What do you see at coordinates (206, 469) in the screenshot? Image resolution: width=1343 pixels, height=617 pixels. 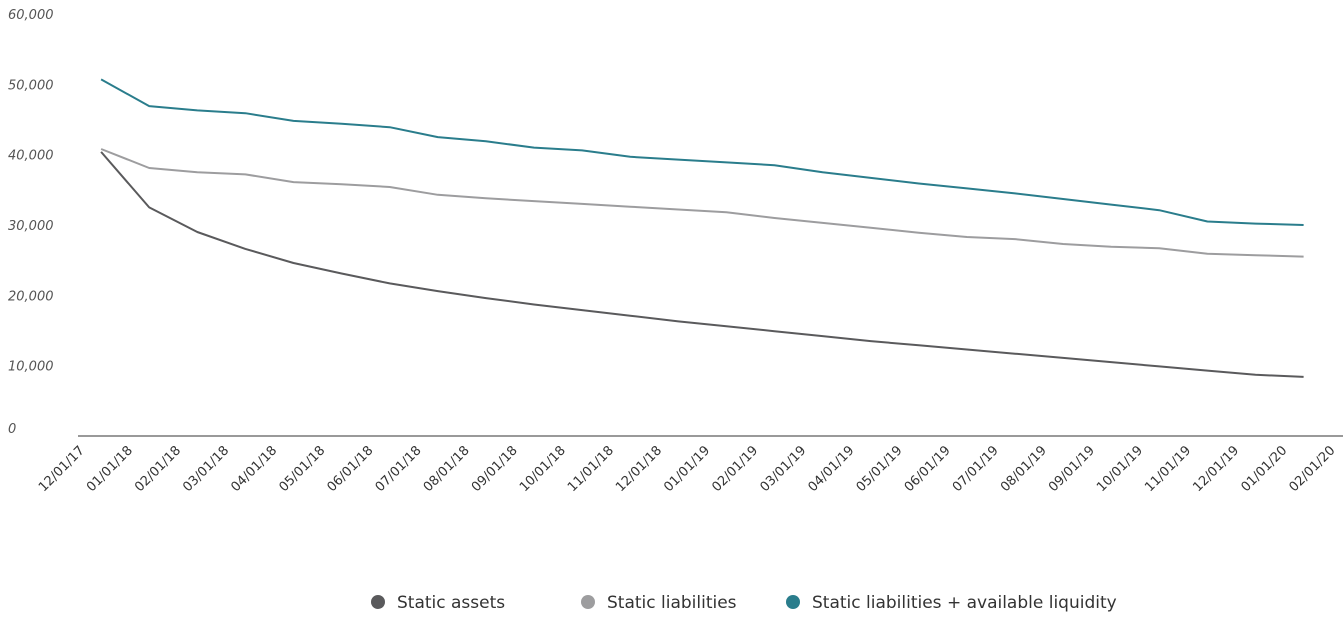 I see `x-tick-label: 03/01/18` at bounding box center [206, 469].